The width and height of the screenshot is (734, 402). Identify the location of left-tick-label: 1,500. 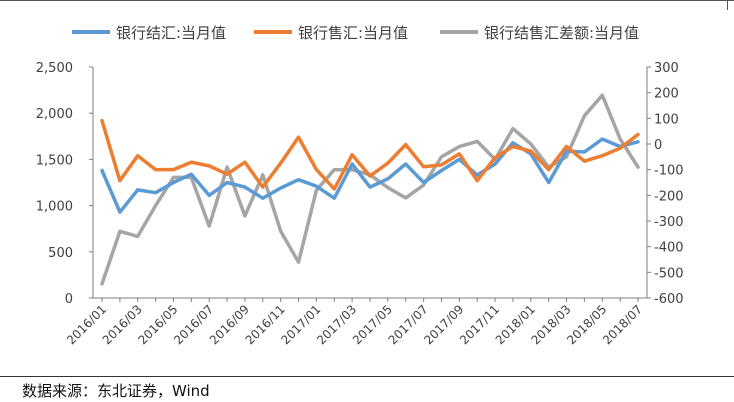
(54, 160).